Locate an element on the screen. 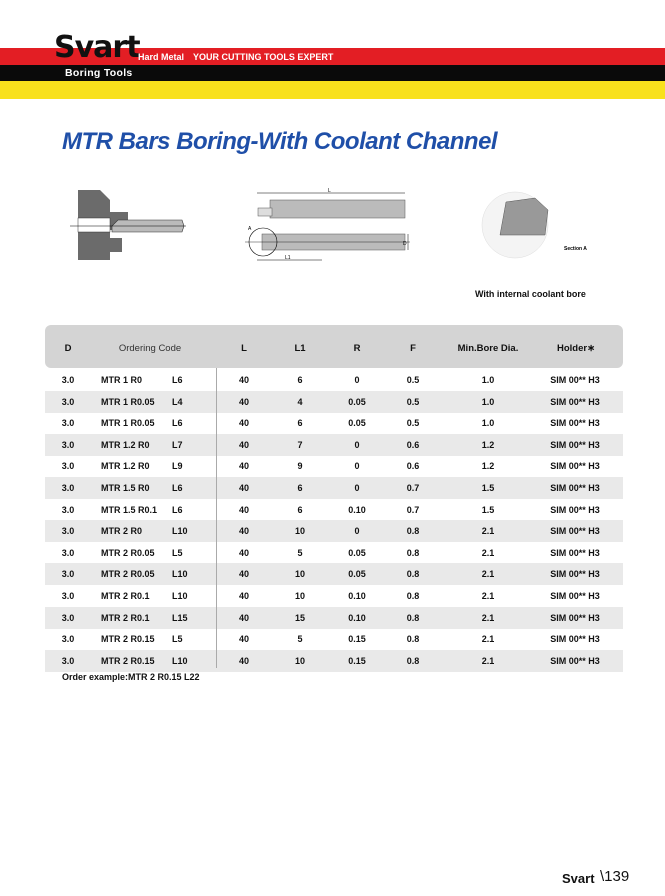 This screenshot has height=896, width=665. dim-L-label: L is located at coordinates (329, 191).